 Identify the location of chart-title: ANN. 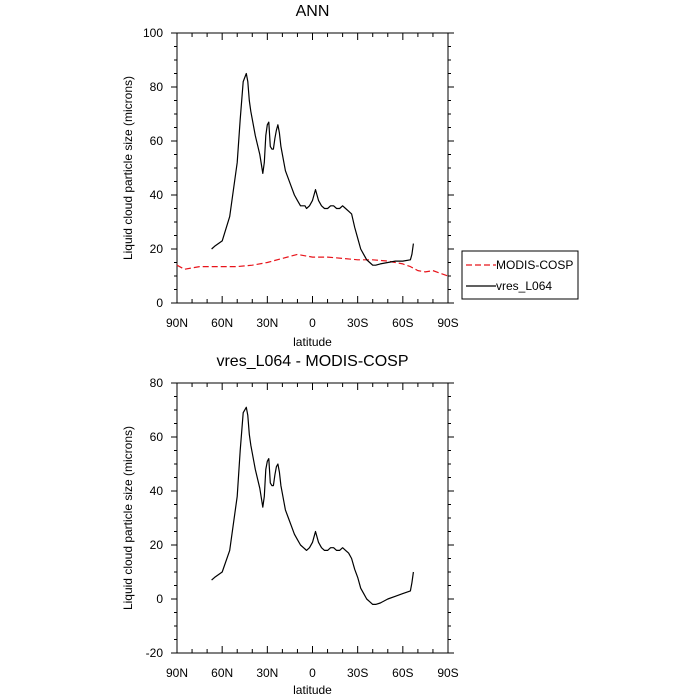
(313, 11).